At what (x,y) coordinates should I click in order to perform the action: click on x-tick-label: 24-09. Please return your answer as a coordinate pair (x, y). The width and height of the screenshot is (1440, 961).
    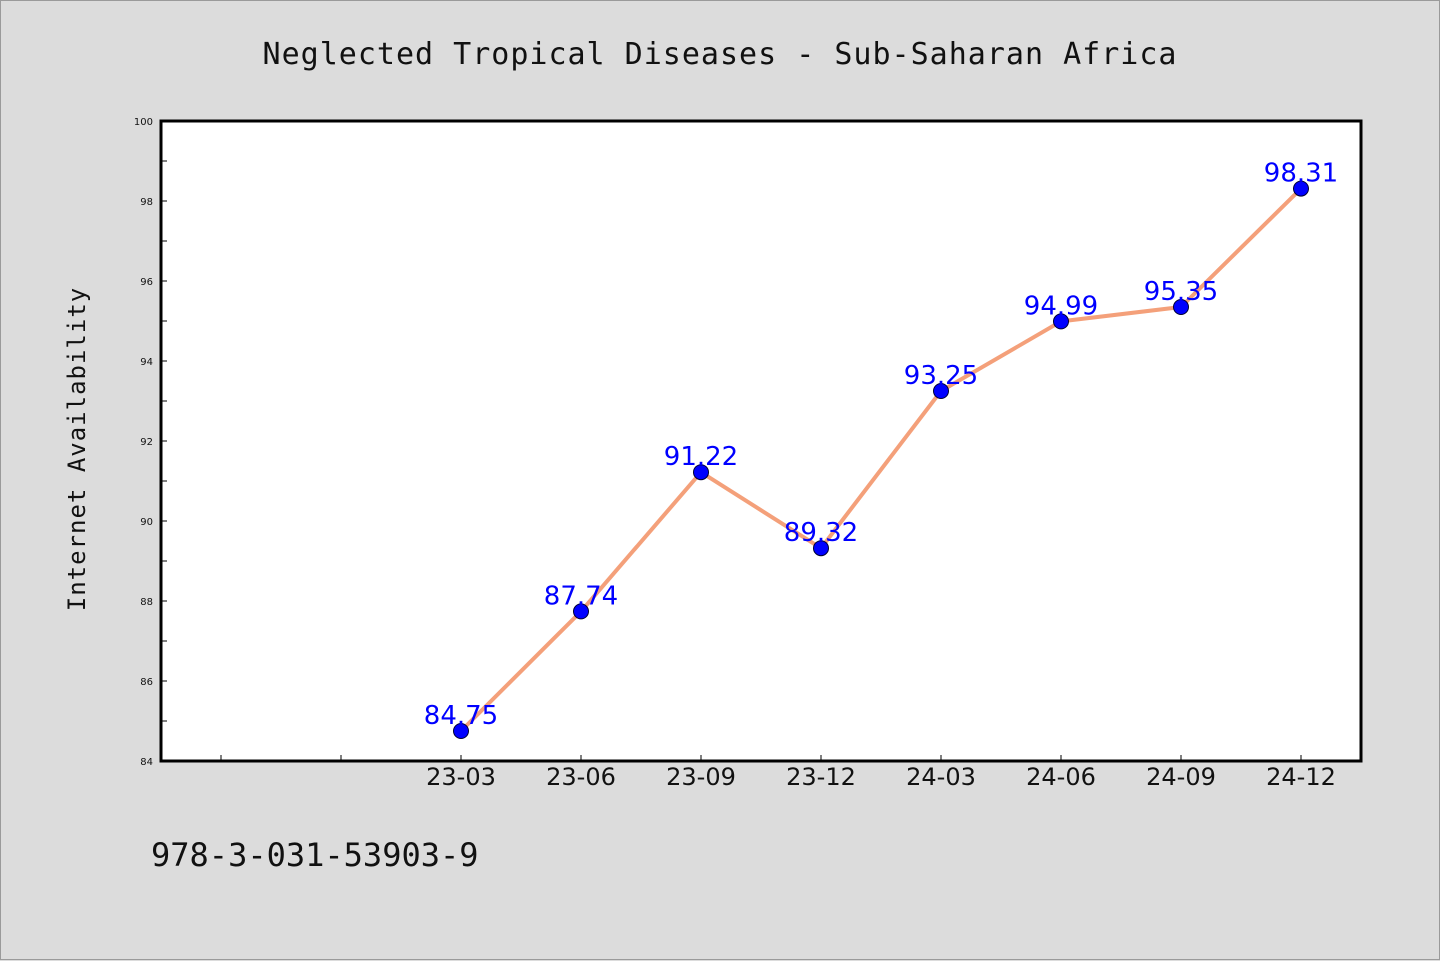
    Looking at the image, I should click on (1181, 777).